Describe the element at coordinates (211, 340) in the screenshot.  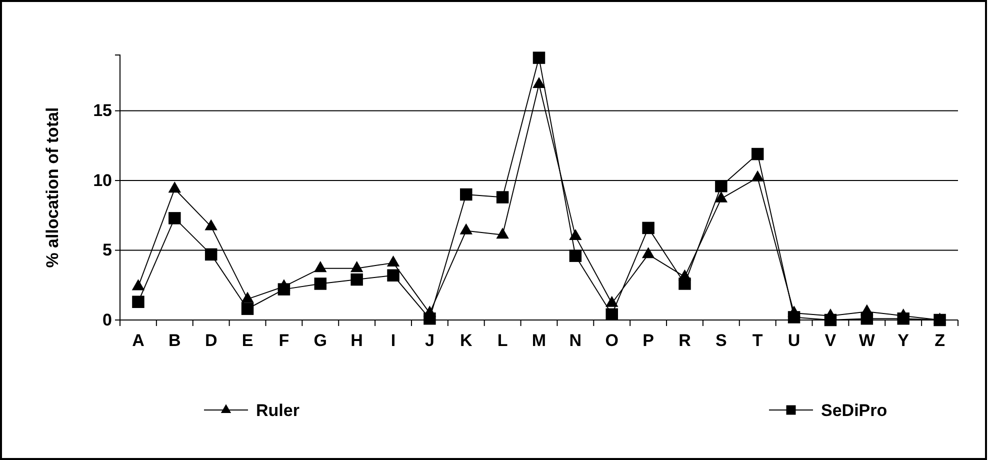
I see `x-tick-label: D` at that location.